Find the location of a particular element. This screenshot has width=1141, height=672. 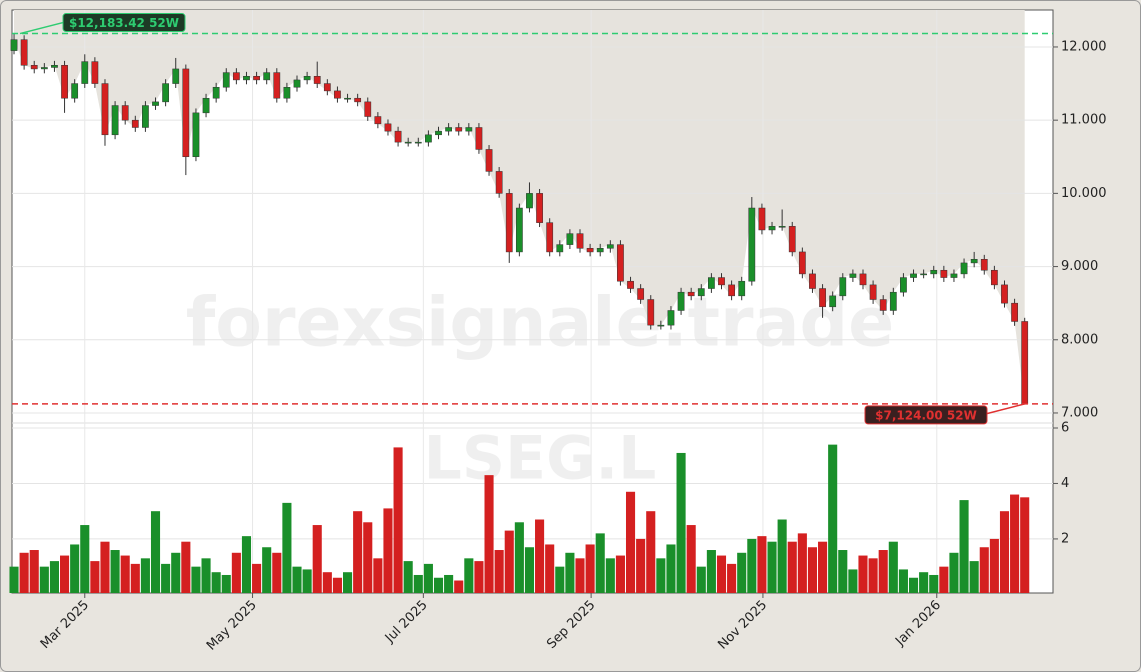

y-tick-label: 7.000 is located at coordinates (1079, 412).